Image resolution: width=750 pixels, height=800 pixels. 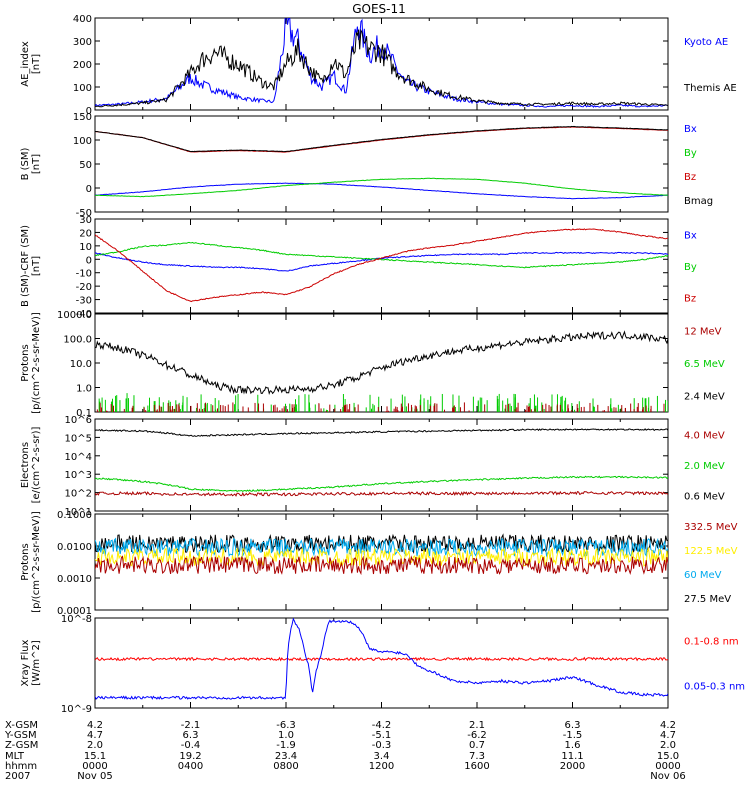 What do you see at coordinates (95, 745) in the screenshot?
I see `axis-row-value: 2.0` at bounding box center [95, 745].